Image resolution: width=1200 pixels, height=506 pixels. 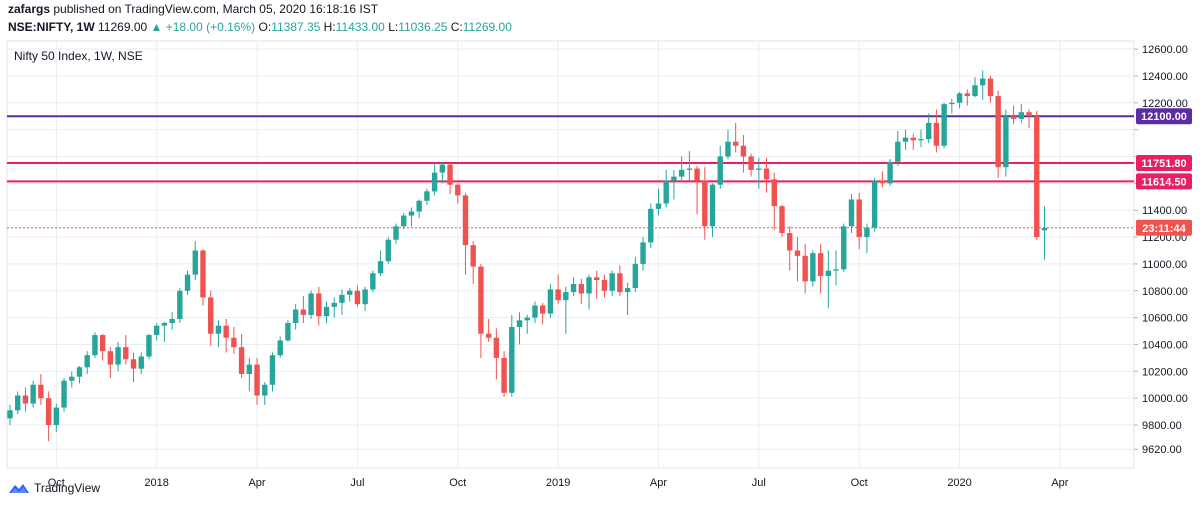 I want to click on y-tick-label: 11000.00, so click(x=1164, y=265).